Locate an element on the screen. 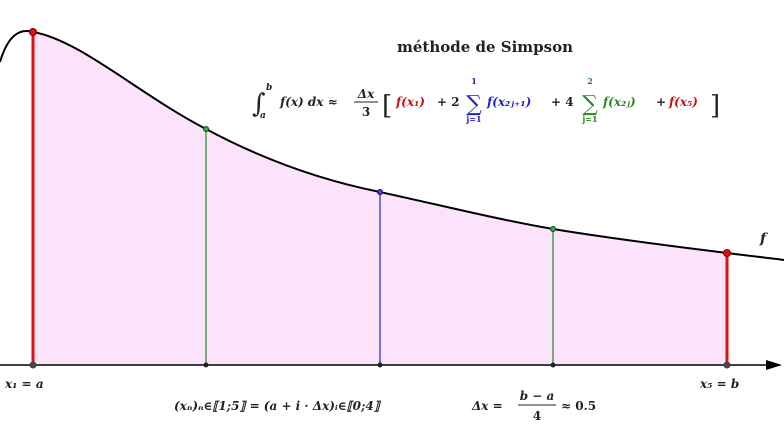 The image size is (784, 436). axis-point-x5 is located at coordinates (727, 365).